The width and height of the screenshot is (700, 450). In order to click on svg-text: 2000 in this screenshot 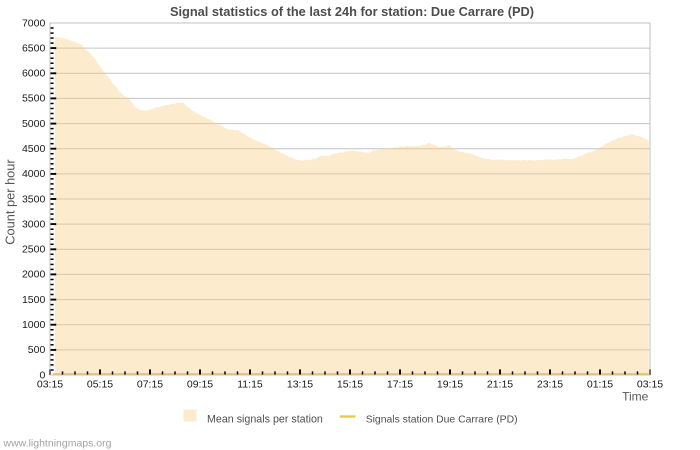, I will do `click(34, 275)`.